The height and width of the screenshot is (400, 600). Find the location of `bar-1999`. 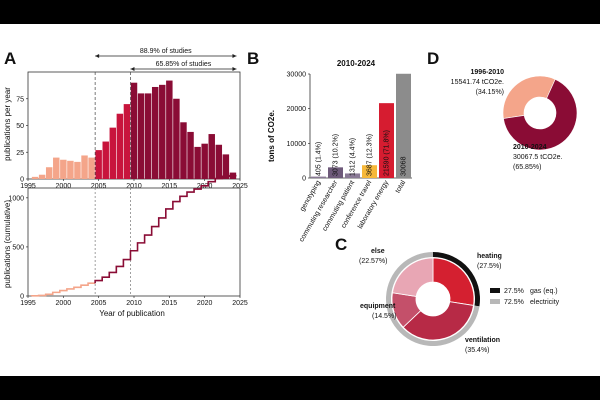

bar-1999 is located at coordinates (56, 168).